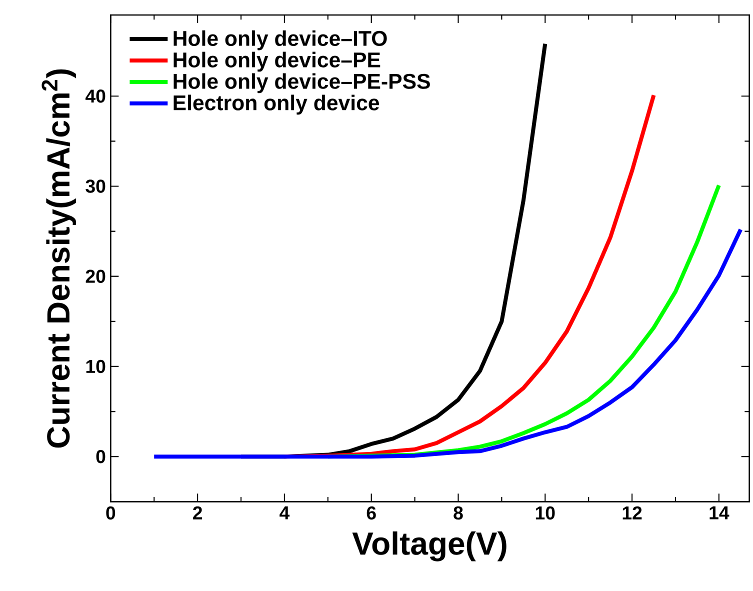 The width and height of the screenshot is (753, 591). Describe the element at coordinates (429, 546) in the screenshot. I see `x-axis-title: Voltage(V)` at that location.